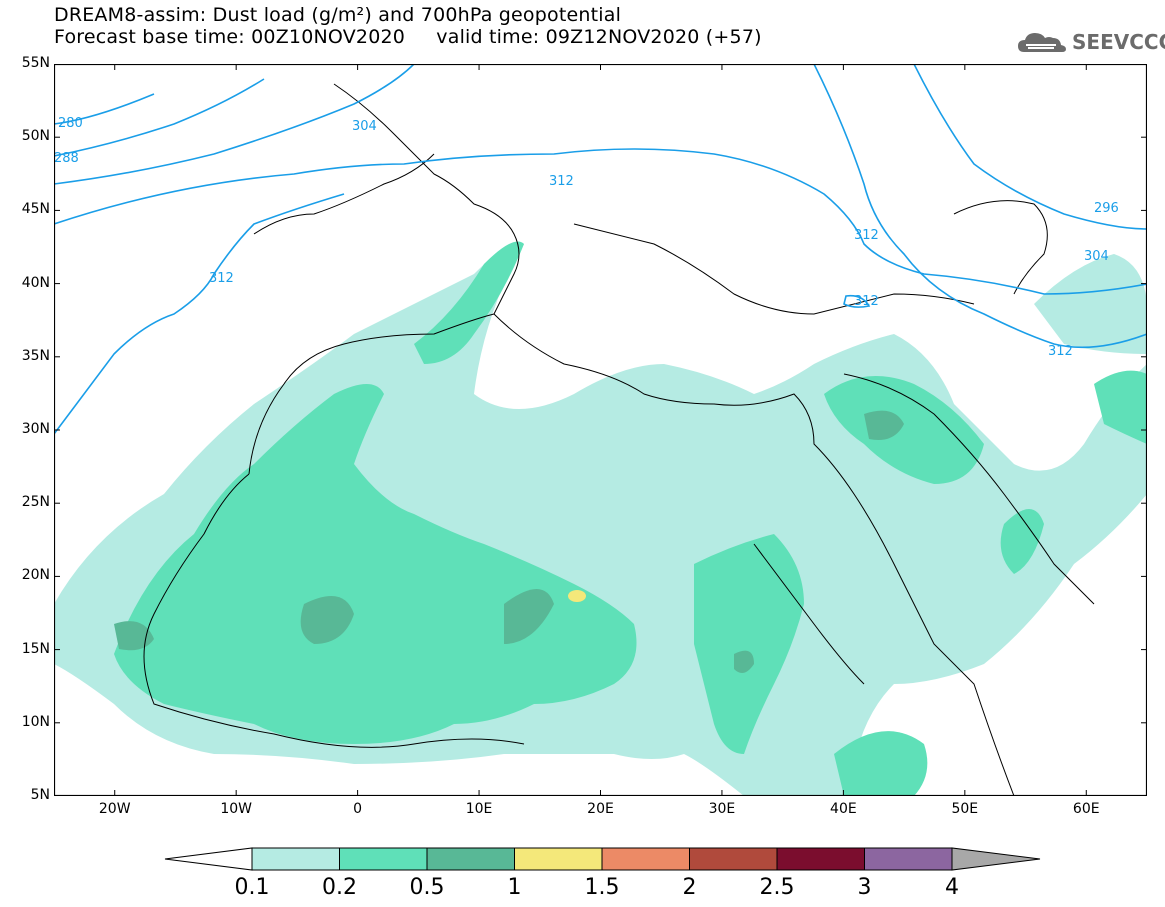 Image resolution: width=1165 pixels, height=907 pixels. What do you see at coordinates (1106, 208) in the screenshot?
I see `contour-label: 296` at bounding box center [1106, 208].